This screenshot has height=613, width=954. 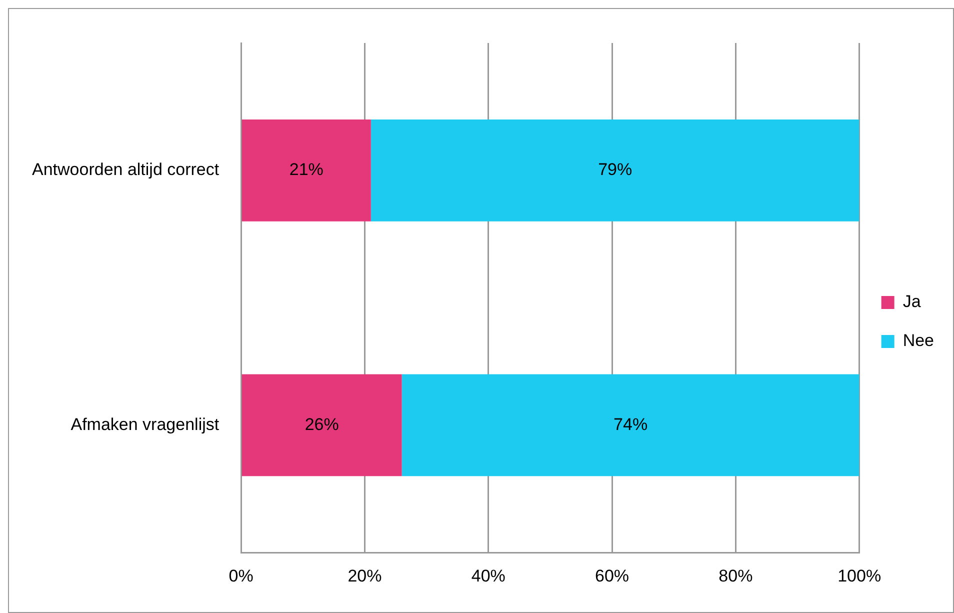 What do you see at coordinates (912, 302) in the screenshot?
I see `legend-label: Ja` at bounding box center [912, 302].